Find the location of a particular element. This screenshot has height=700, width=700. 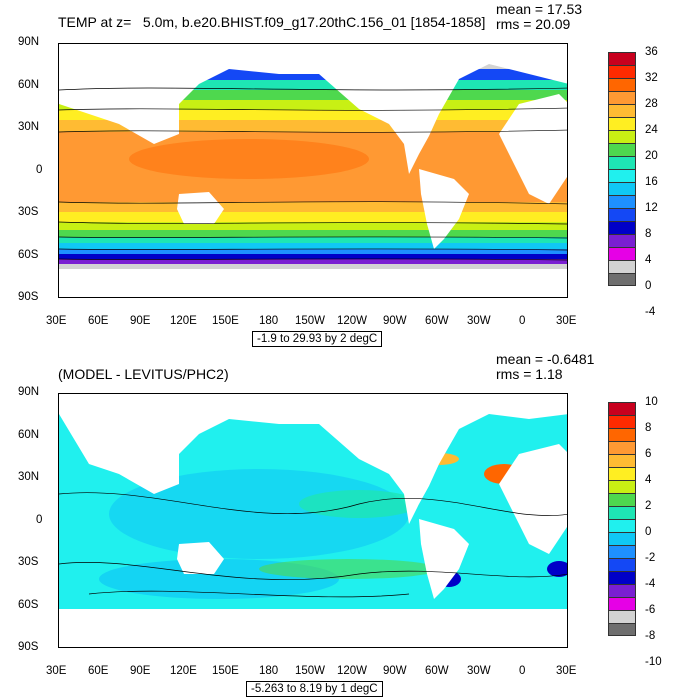

colorbar-label: 36 is located at coordinates (651, 52).